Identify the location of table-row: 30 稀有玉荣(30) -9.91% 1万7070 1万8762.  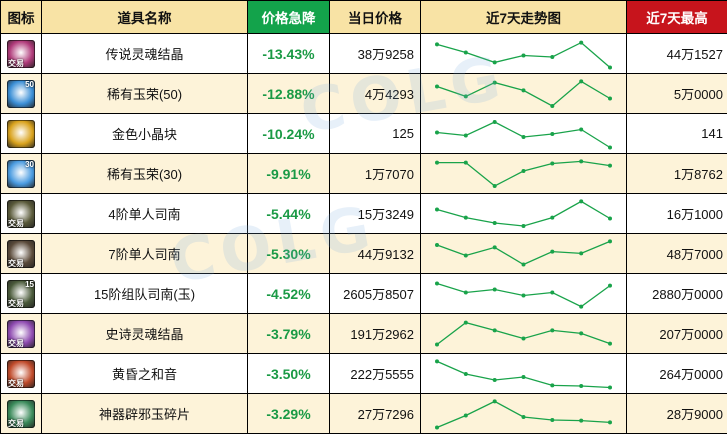
(363, 173).